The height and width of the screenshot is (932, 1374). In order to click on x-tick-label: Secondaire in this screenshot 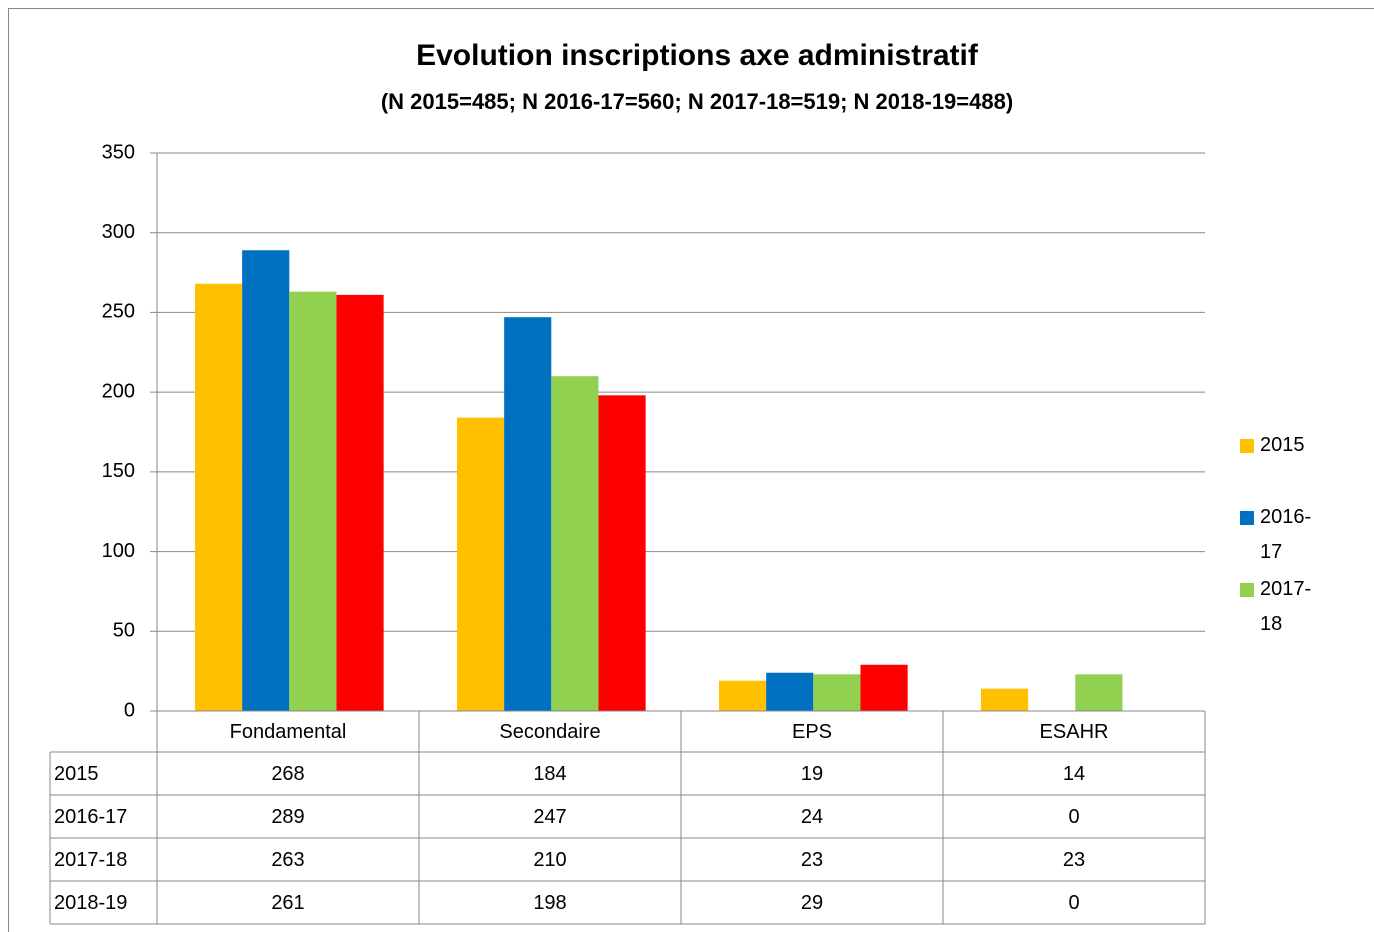, I will do `click(549, 732)`.